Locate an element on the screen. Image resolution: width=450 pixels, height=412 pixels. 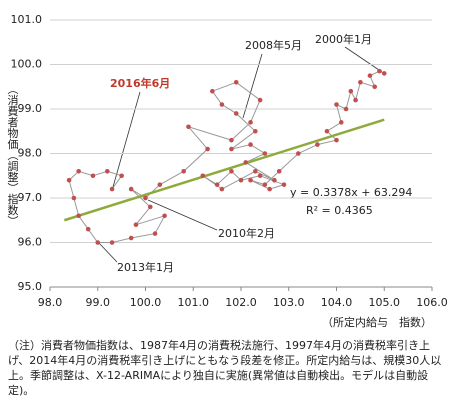
r-squared: R² = 0.4365 is located at coordinates (339, 210).